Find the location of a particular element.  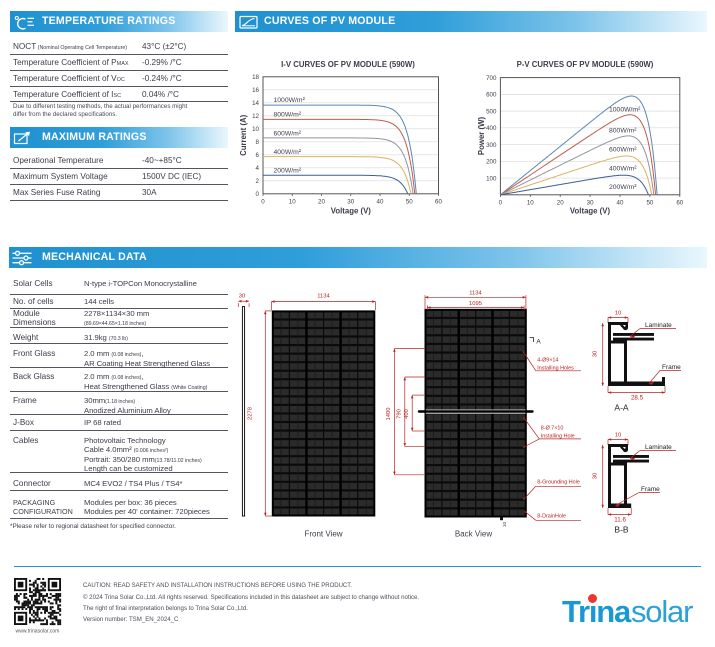

svg-text: 700 is located at coordinates (491, 78).